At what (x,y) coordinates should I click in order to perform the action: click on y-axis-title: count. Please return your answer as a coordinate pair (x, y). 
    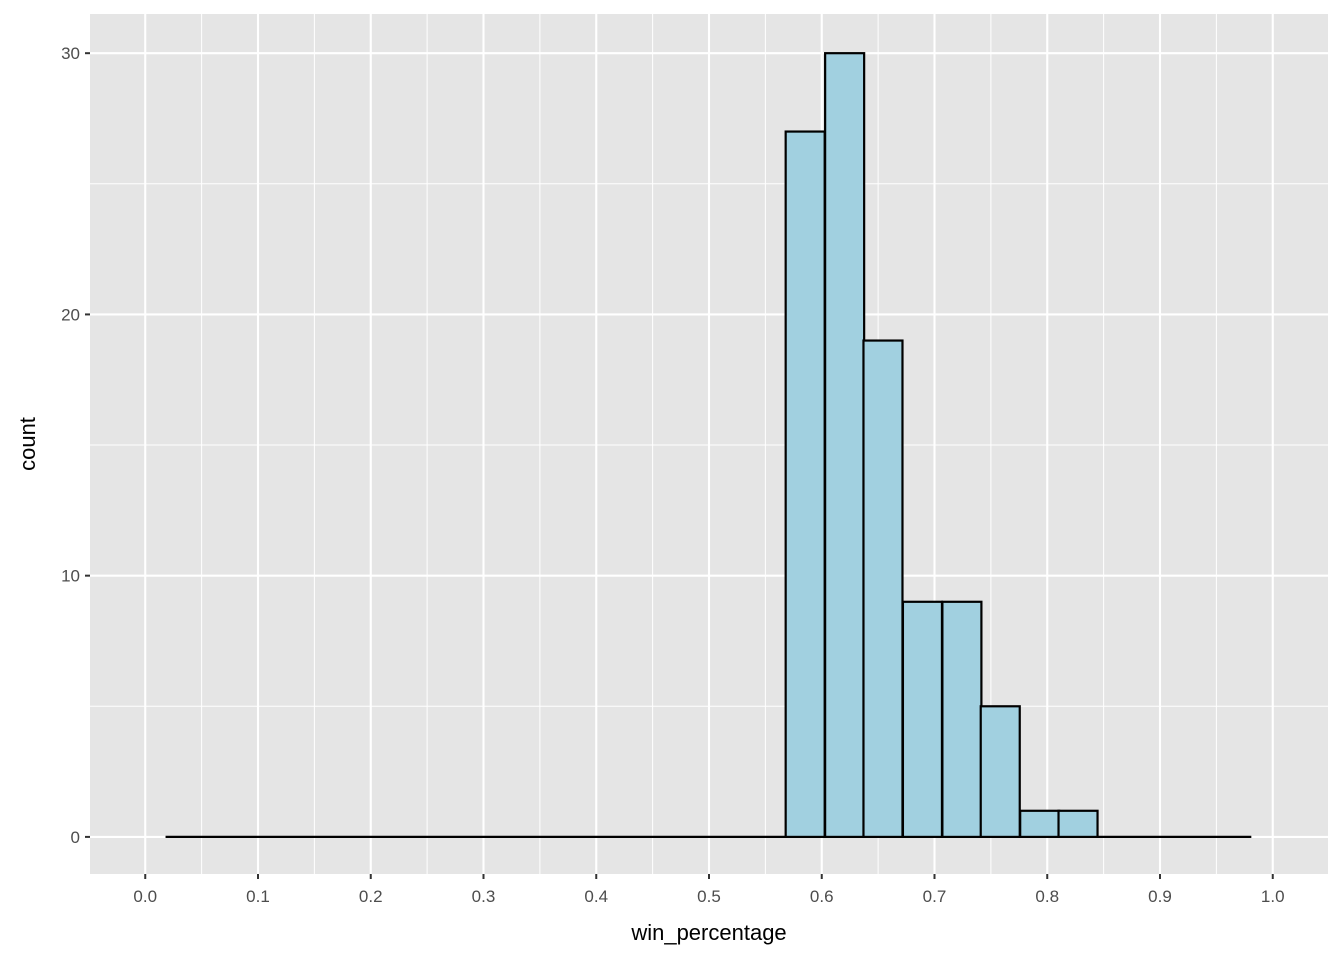
    Looking at the image, I should click on (27, 444).